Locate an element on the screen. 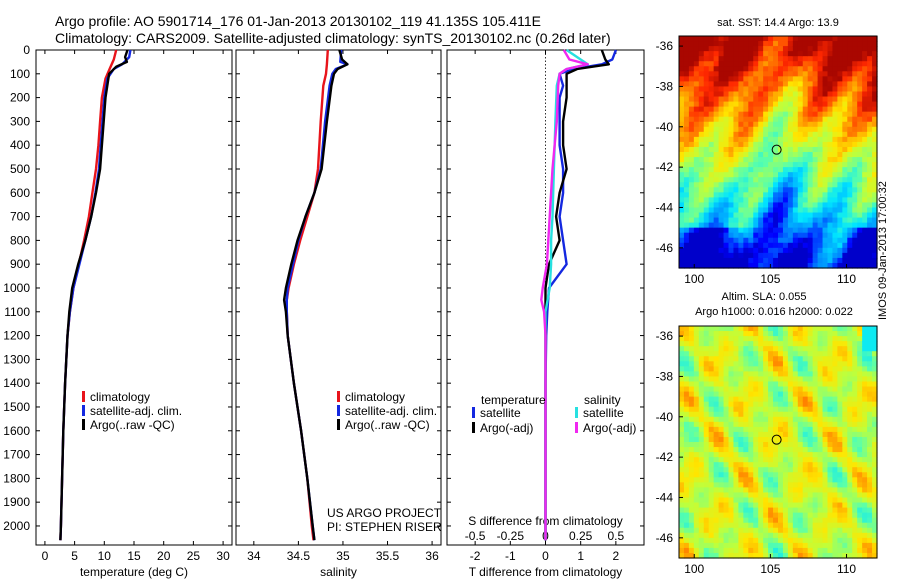 This screenshot has height=580, width=900. depth-tick-label: 1900 is located at coordinates (16, 502).